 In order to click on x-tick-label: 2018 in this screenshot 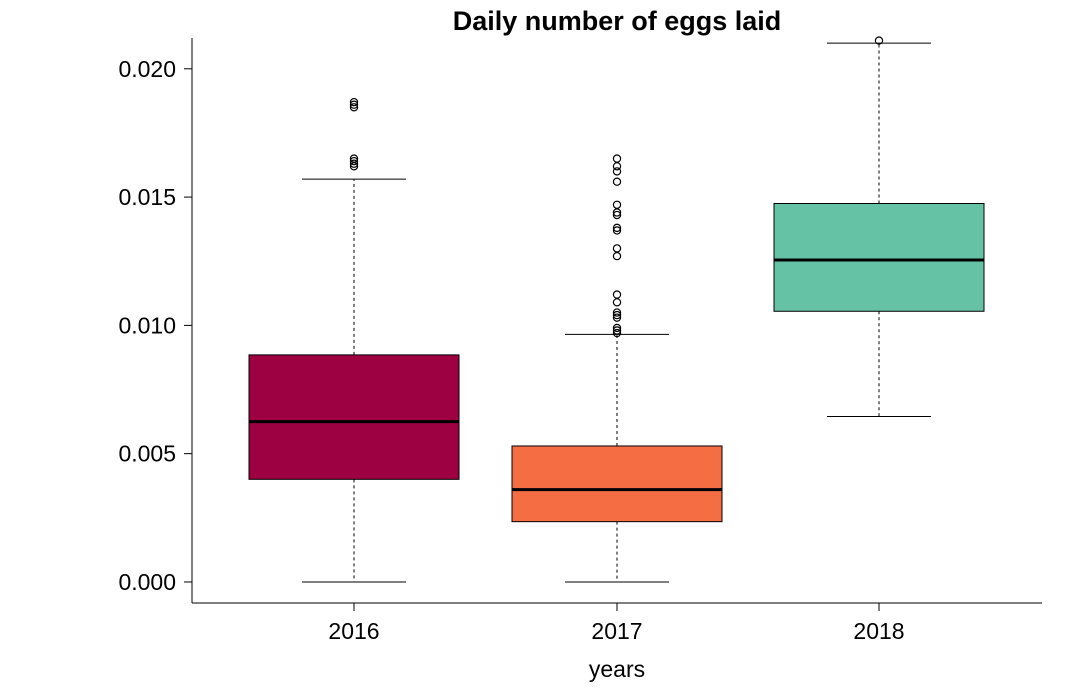, I will do `click(878, 631)`.